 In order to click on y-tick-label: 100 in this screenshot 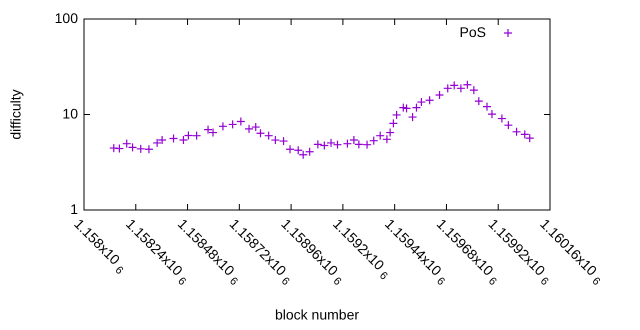, I will do `click(66, 18)`.